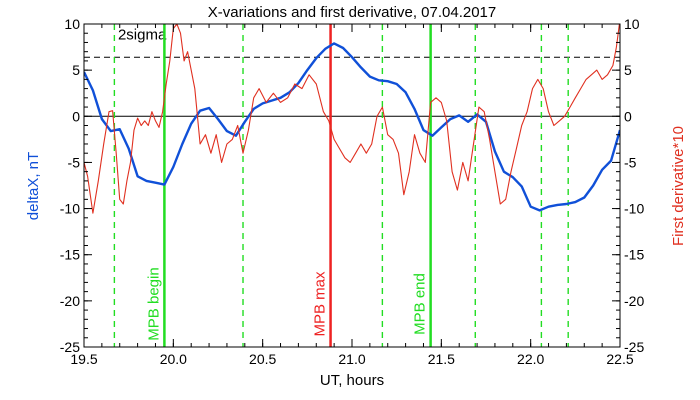 The image size is (700, 400). I want to click on y-tick-label-left: 10, so click(72, 24).